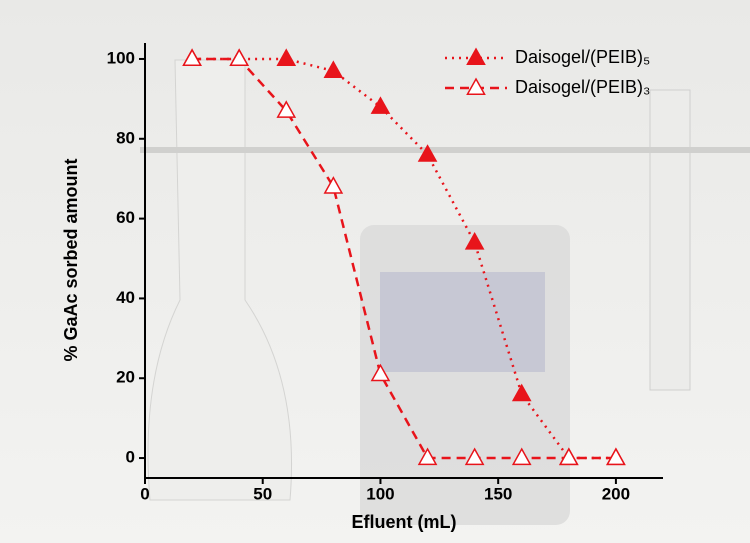  What do you see at coordinates (404, 522) in the screenshot?
I see `x-axis-label: Efluent (mL)` at bounding box center [404, 522].